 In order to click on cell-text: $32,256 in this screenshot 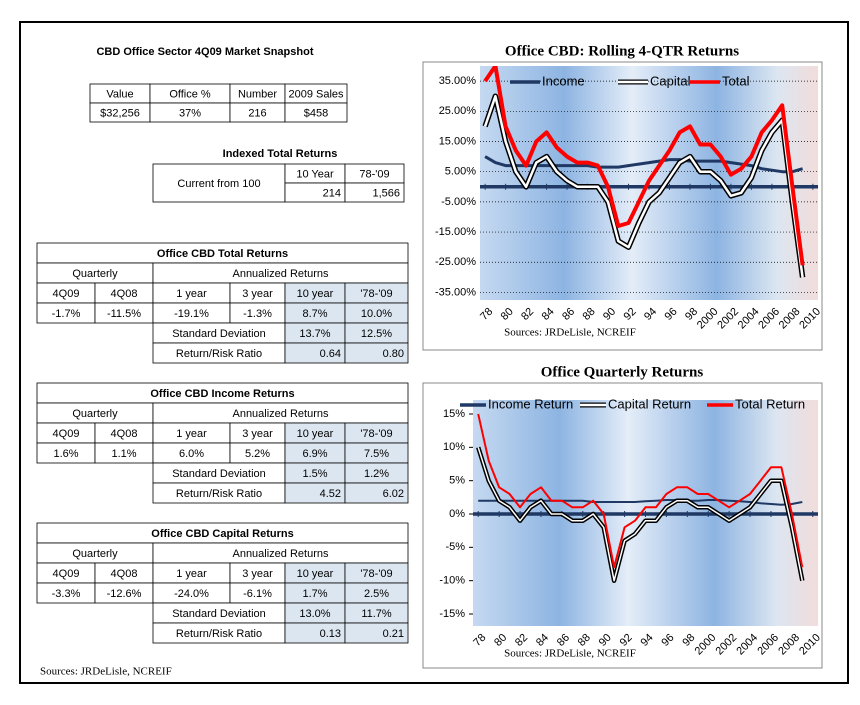, I will do `click(120, 113)`.